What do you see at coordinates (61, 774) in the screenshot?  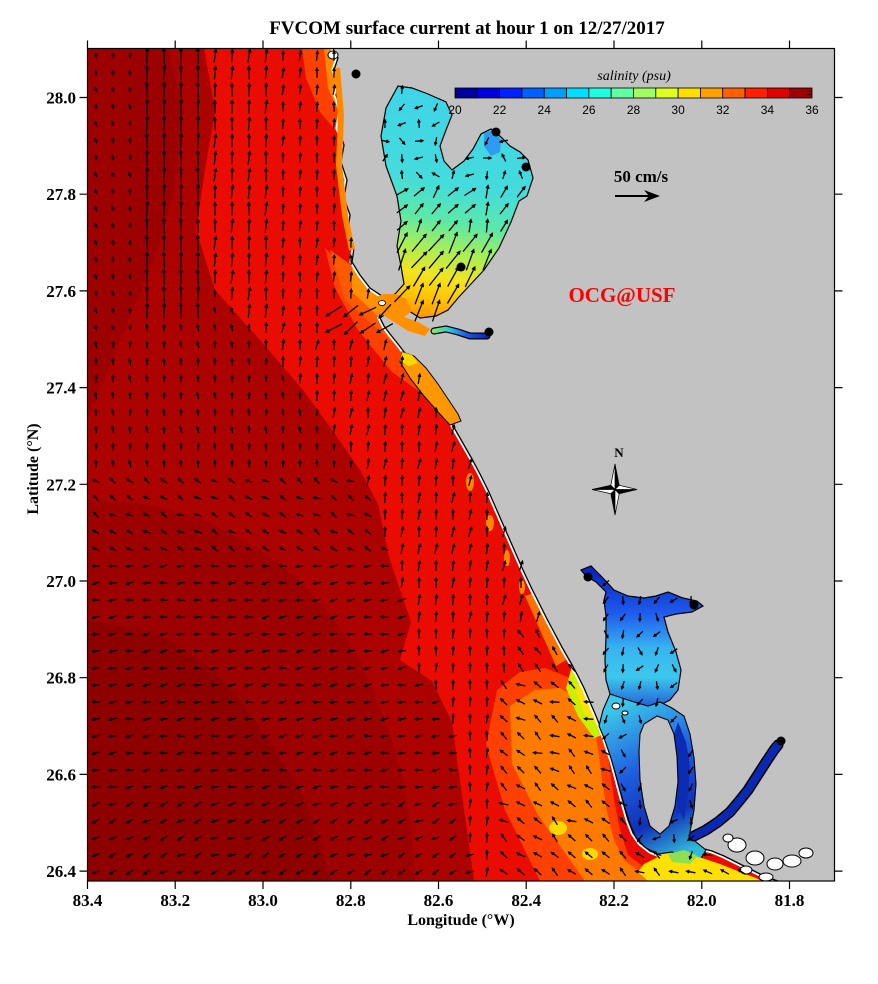 I see `svg-text: 26.6` at bounding box center [61, 774].